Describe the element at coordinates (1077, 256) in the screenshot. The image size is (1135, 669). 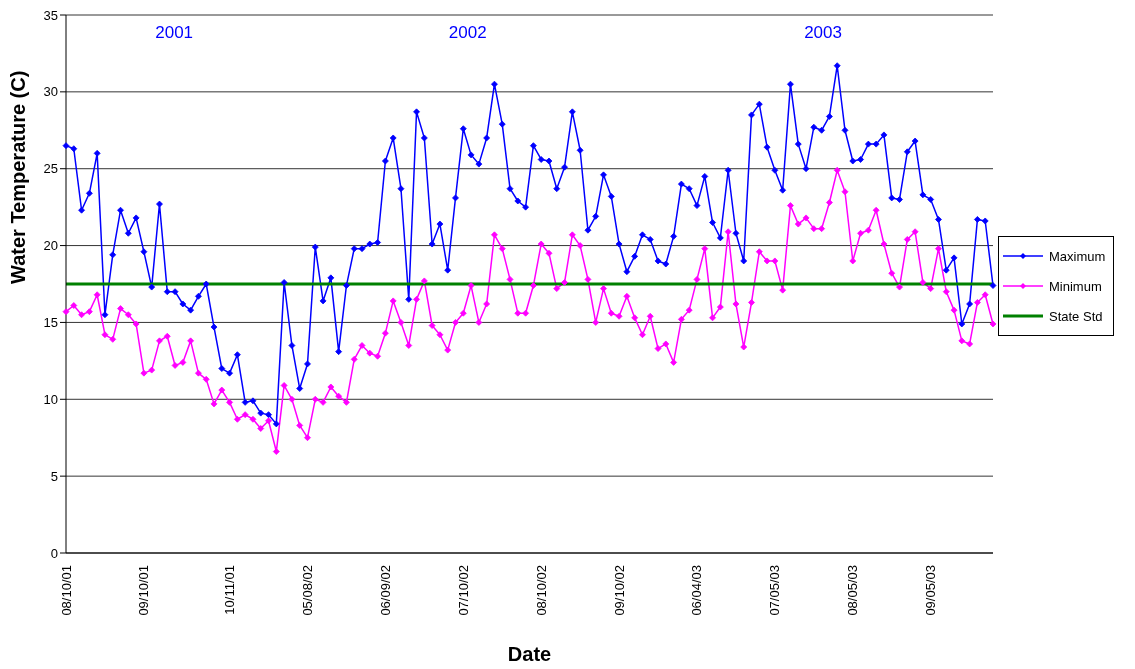
I see `legend-label: Maximum` at that location.